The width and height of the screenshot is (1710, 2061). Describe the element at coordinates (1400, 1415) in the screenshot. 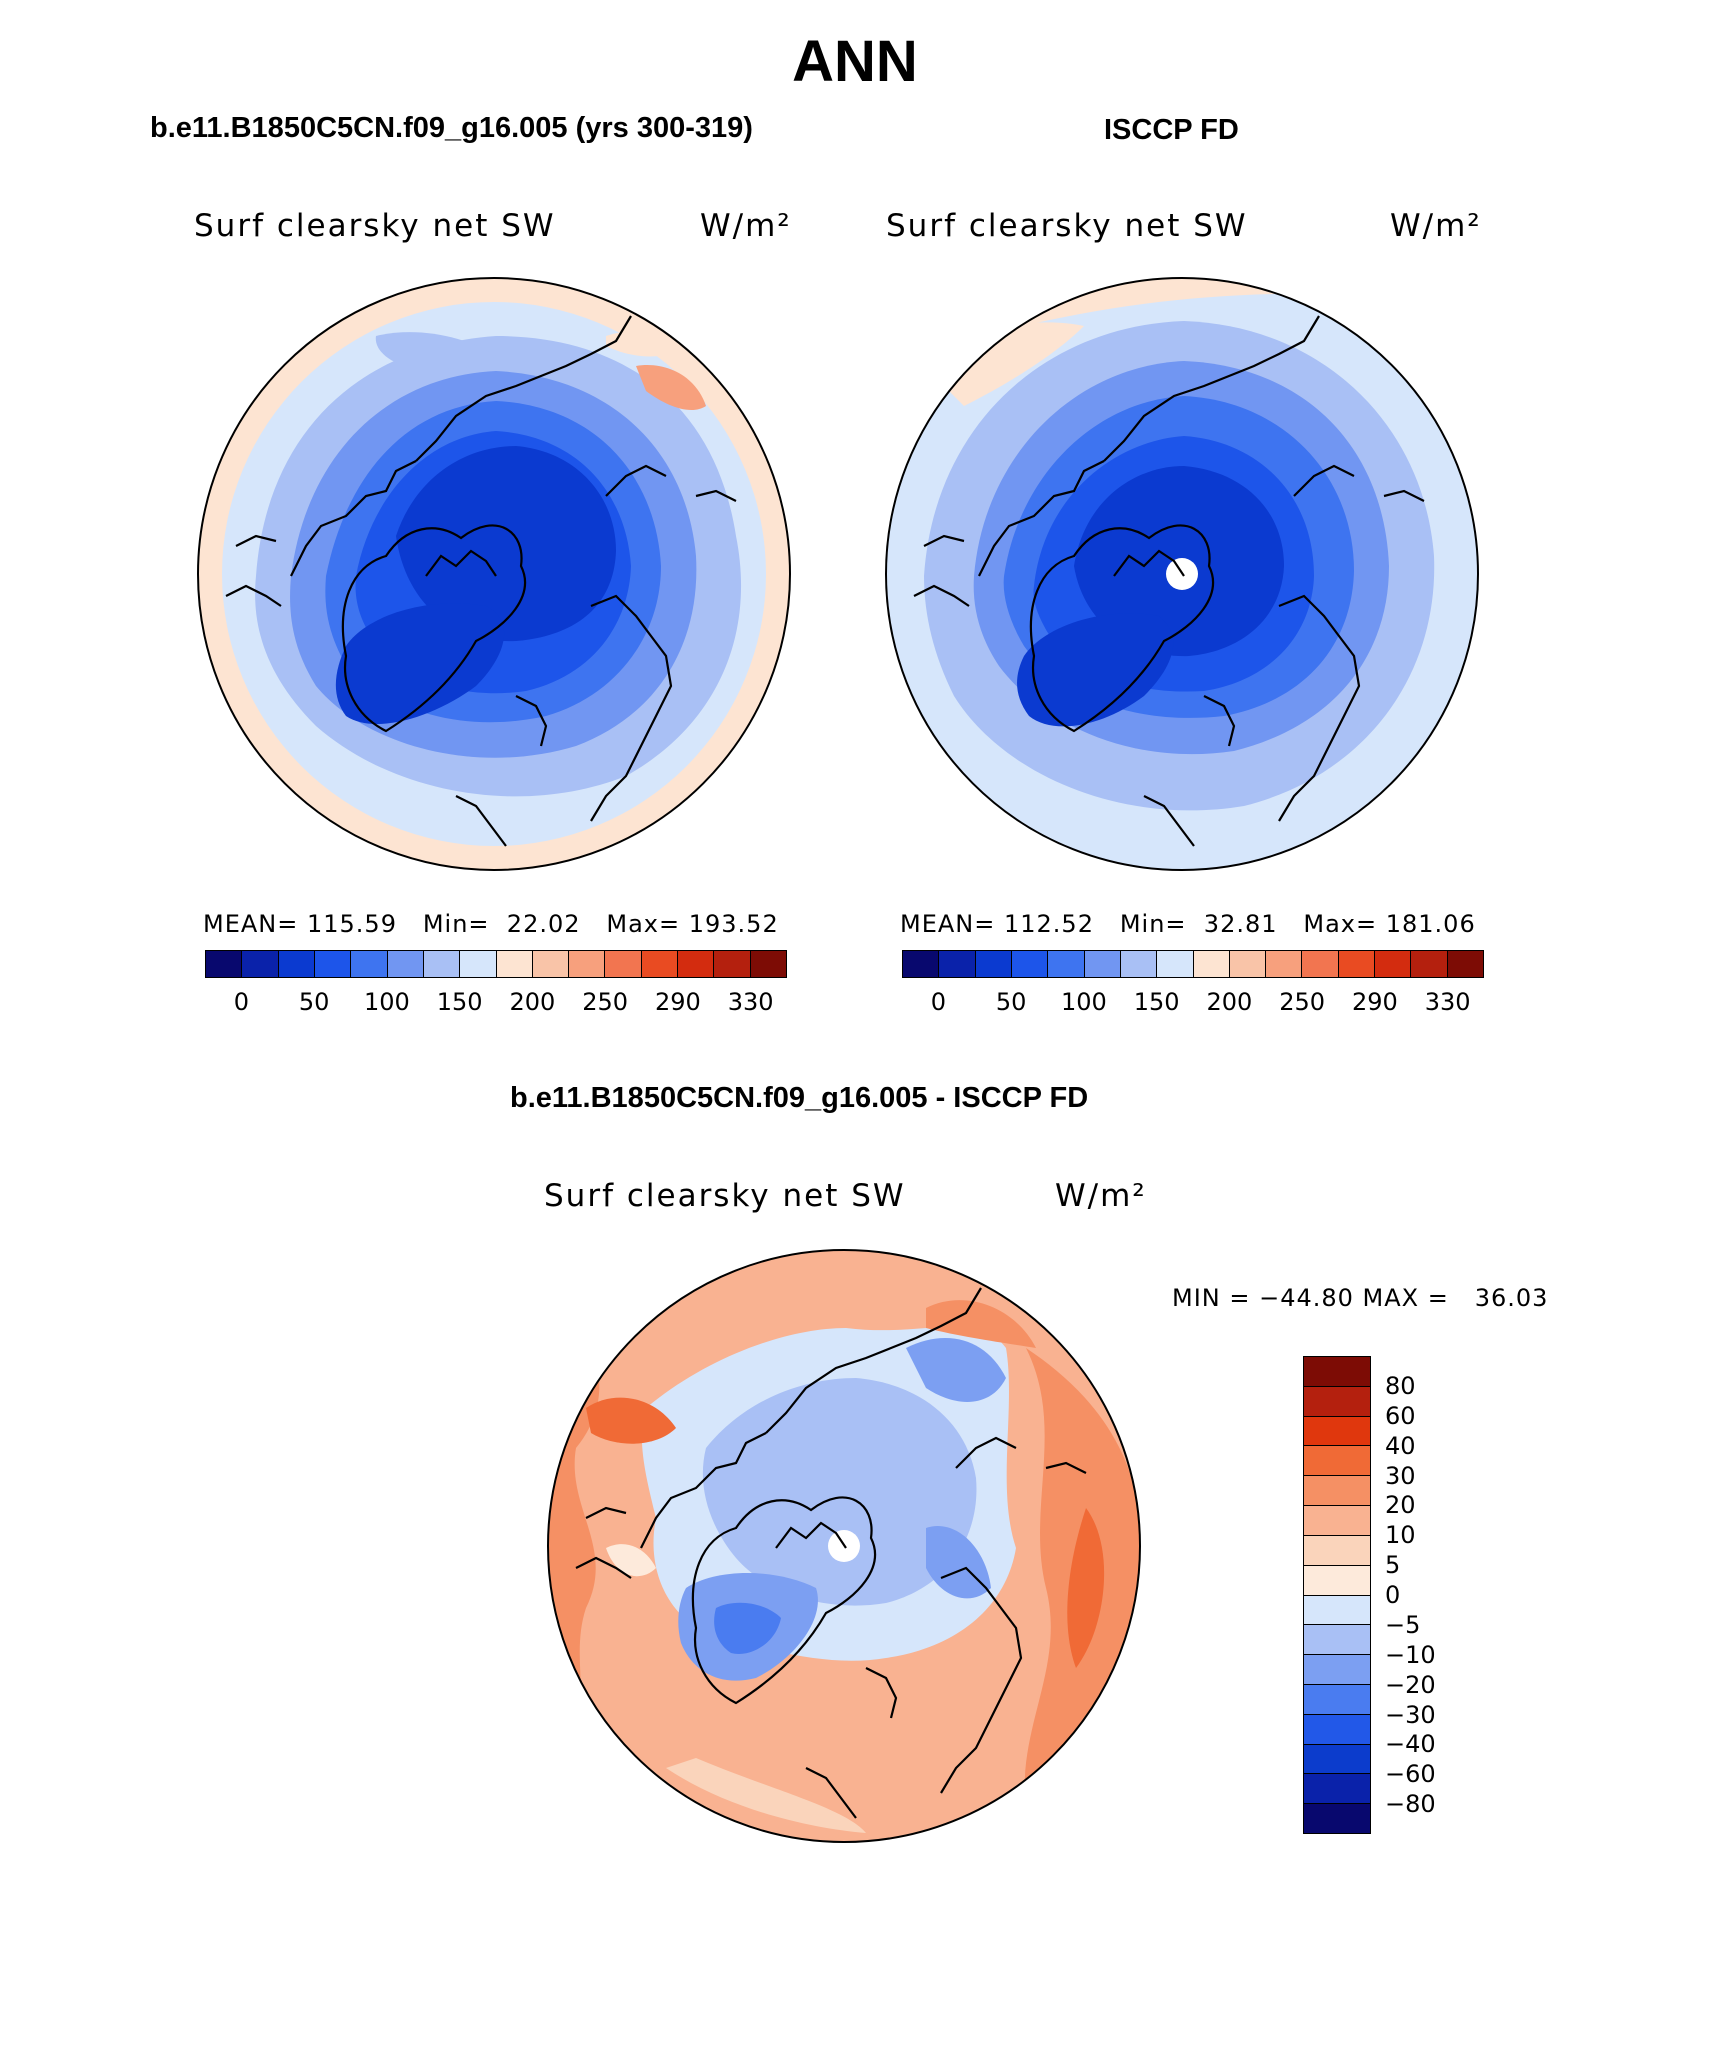

I see `colorbar-tick-label: 60` at that location.